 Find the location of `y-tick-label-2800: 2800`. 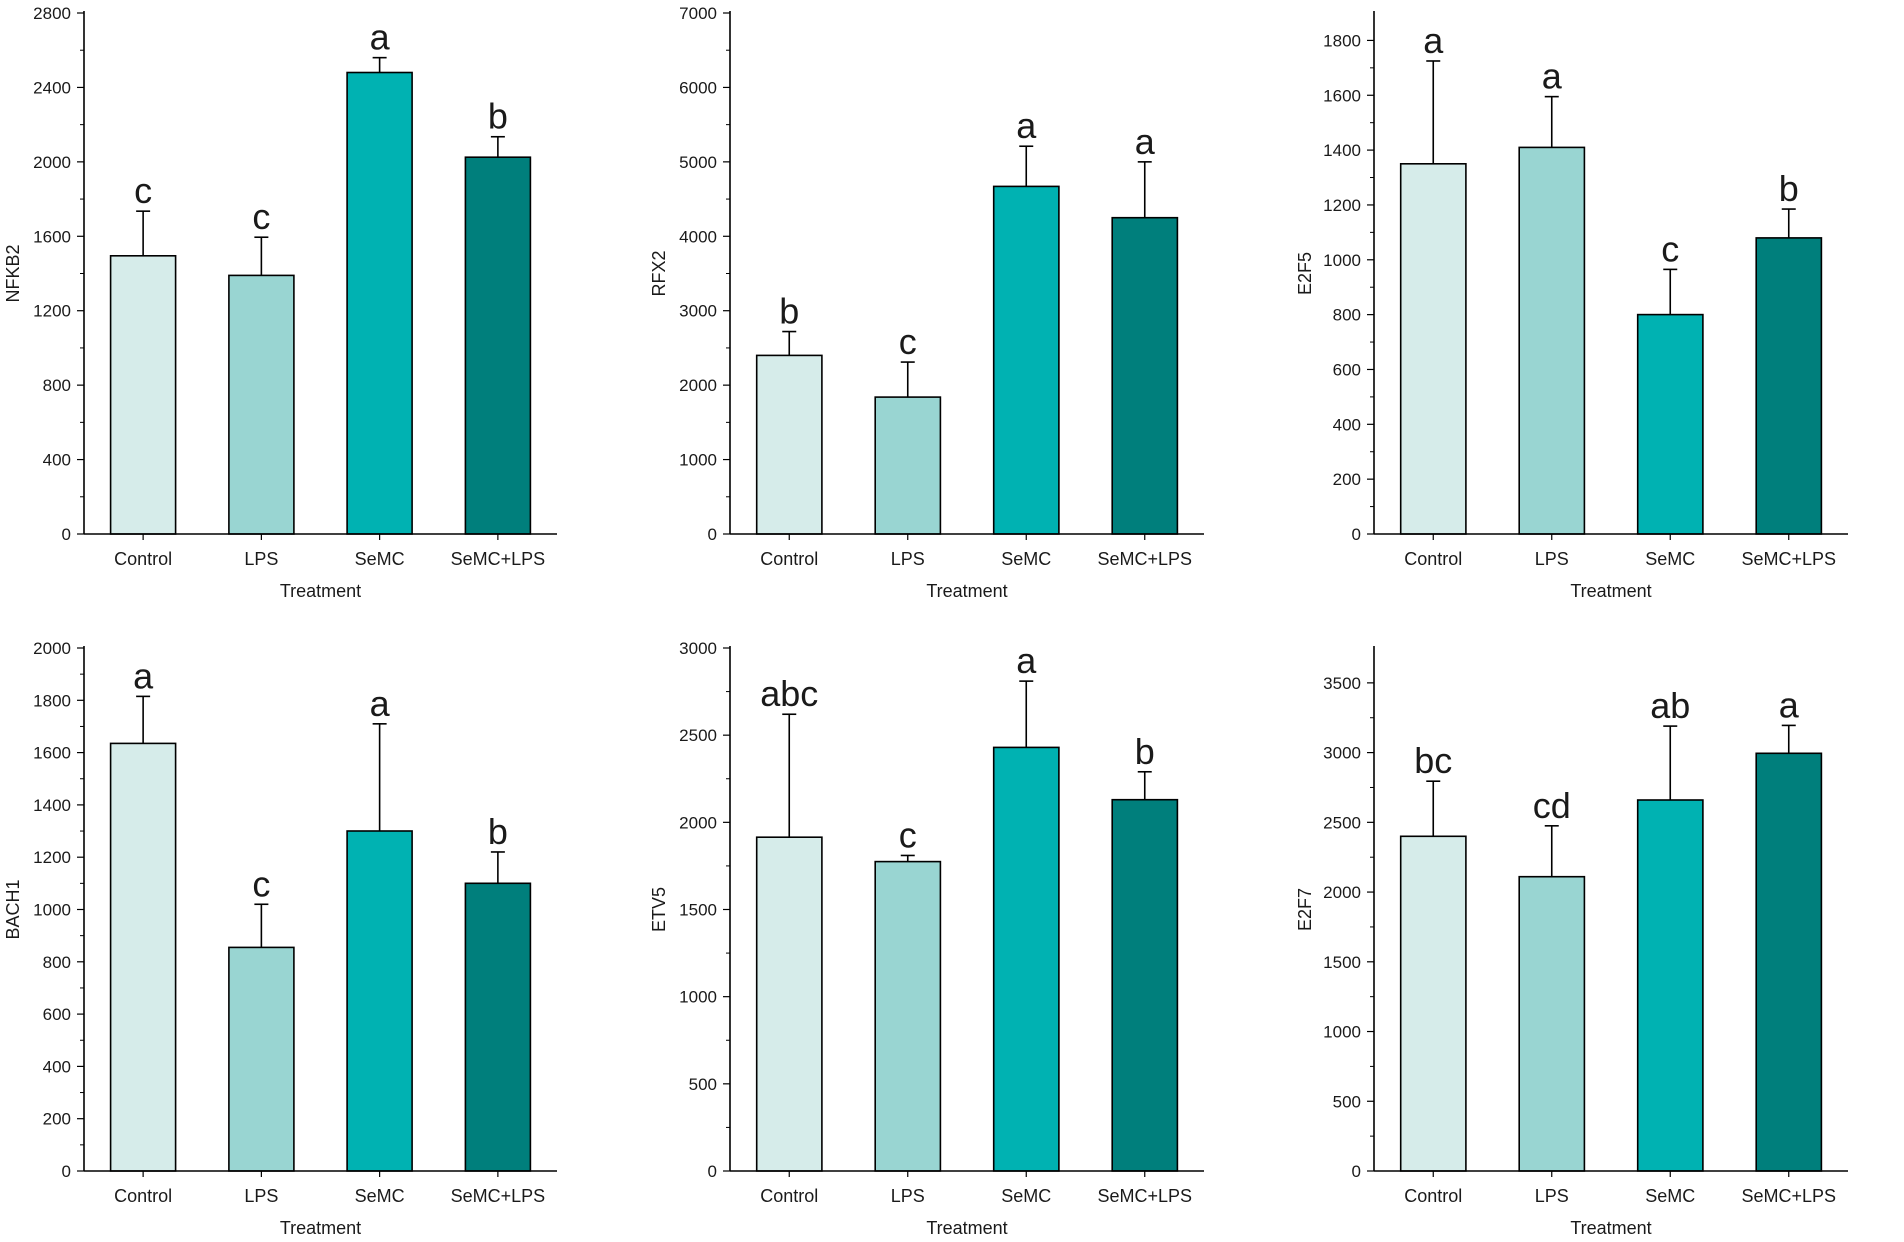

y-tick-label-2800: 2800 is located at coordinates (52, 13).